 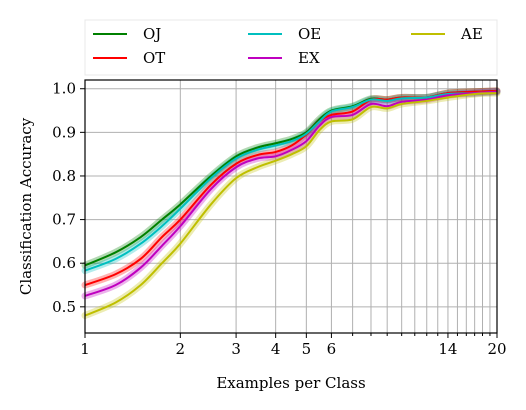 What do you see at coordinates (64, 176) in the screenshot?
I see `y-tick-label: 0.8` at bounding box center [64, 176].